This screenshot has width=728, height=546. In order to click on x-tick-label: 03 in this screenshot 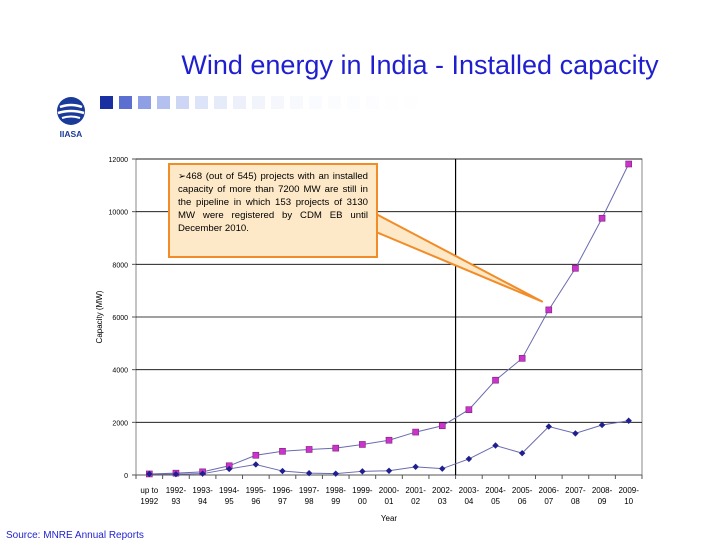, I will do `click(442, 501)`.